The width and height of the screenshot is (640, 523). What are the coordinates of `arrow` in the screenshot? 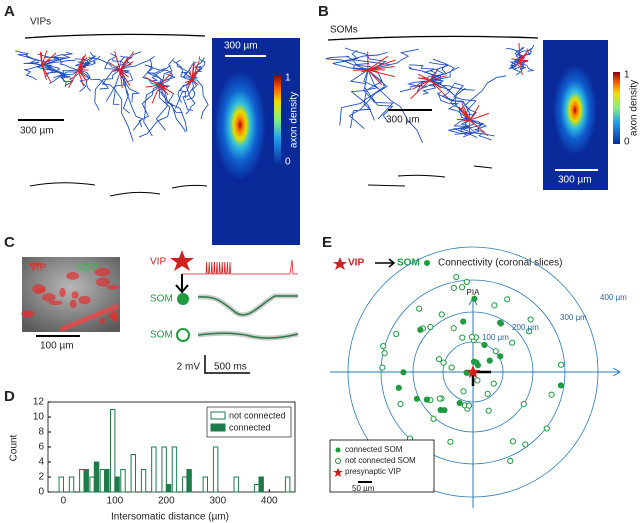 It's located at (385, 263).